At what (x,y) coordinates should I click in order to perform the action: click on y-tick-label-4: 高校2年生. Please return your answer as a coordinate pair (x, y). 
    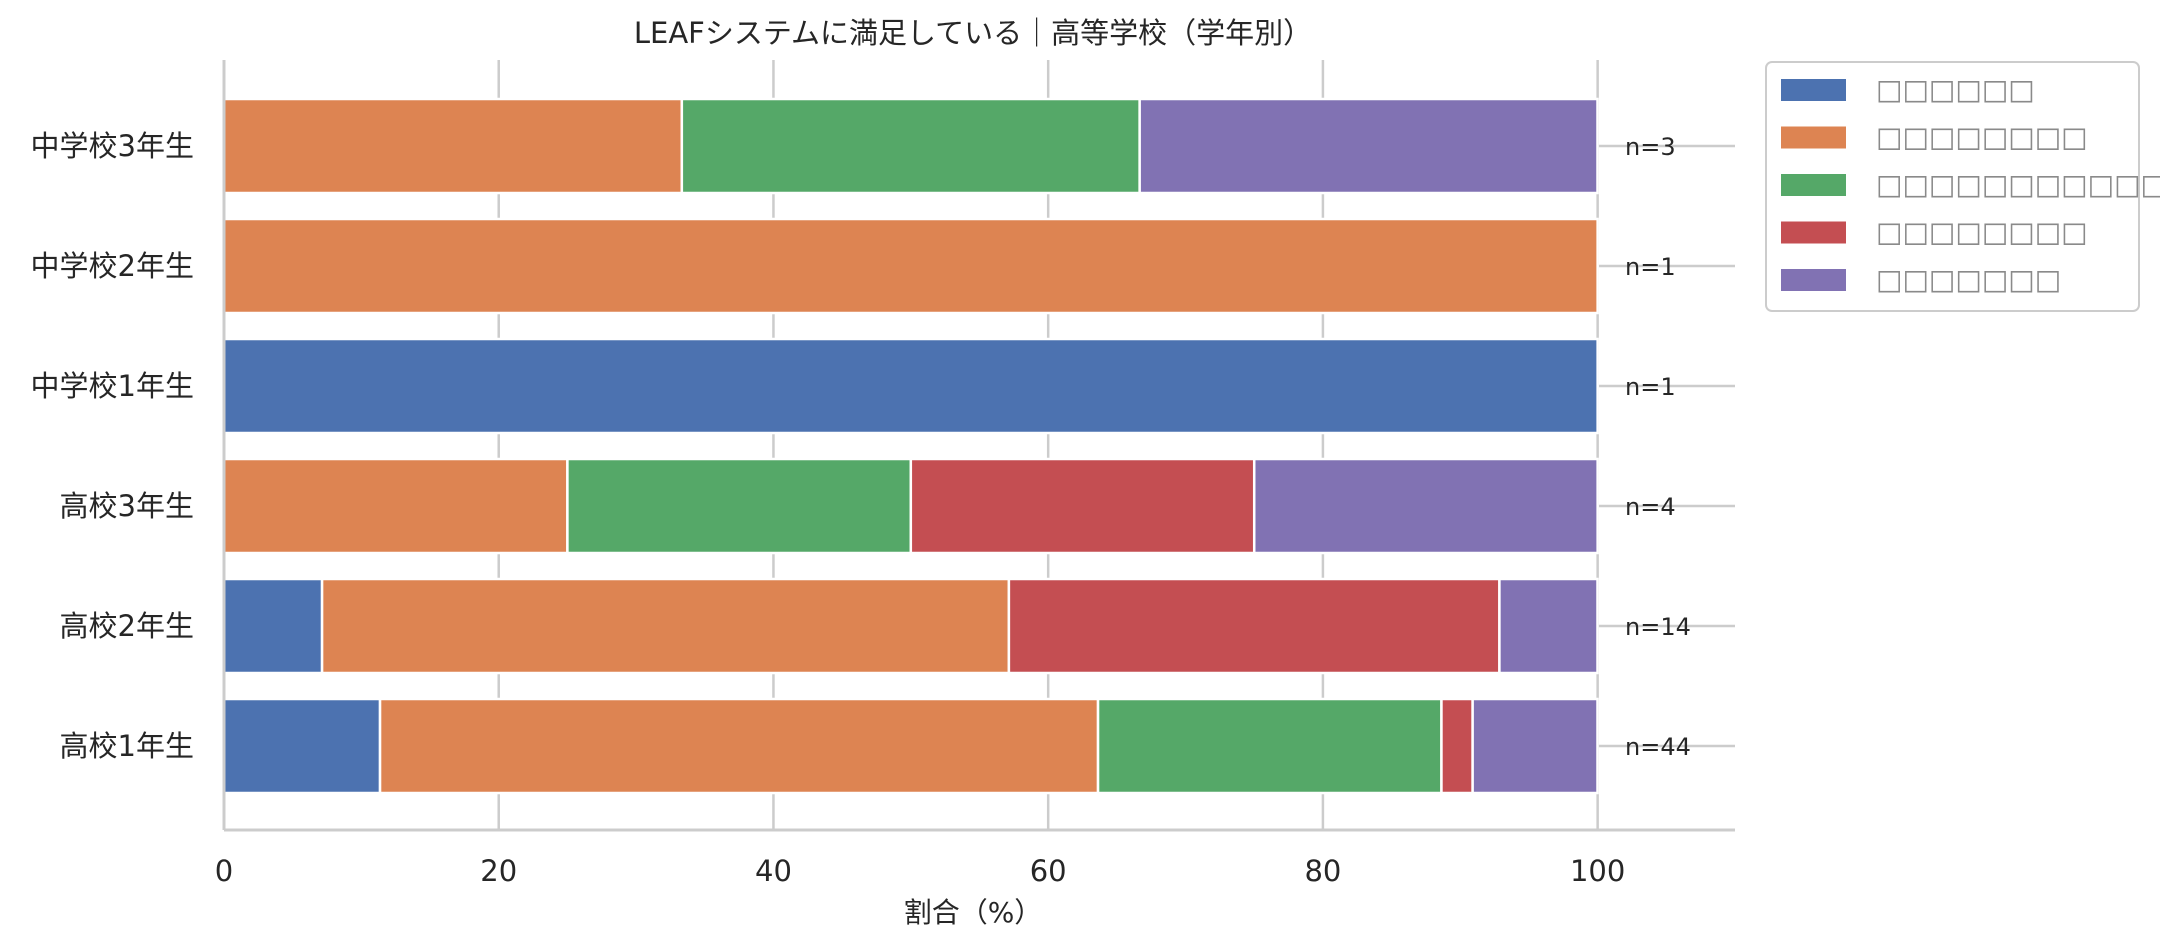
    Looking at the image, I should click on (127, 626).